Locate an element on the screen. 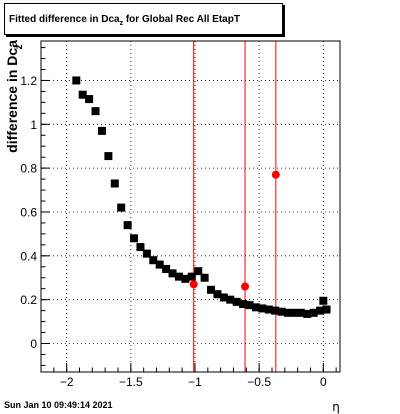  chart-title-suffix: for Global Rec All EtapT is located at coordinates (181, 19).